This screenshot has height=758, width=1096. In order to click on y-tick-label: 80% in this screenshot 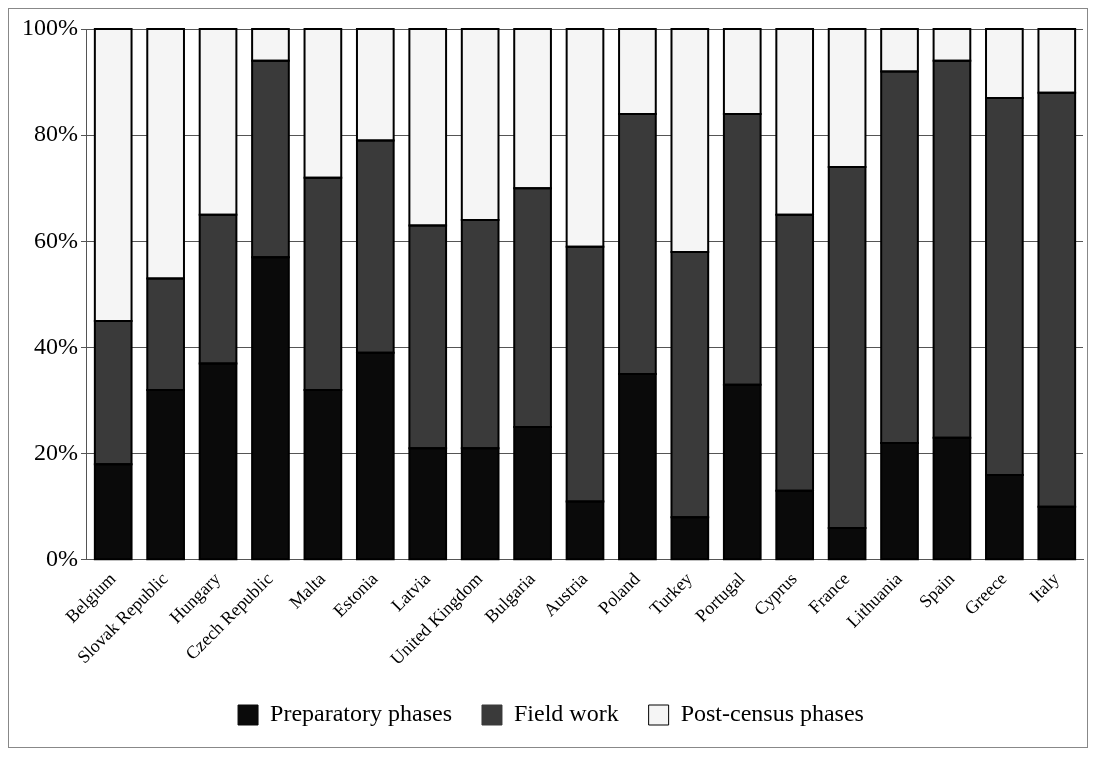, I will do `click(55, 133)`.